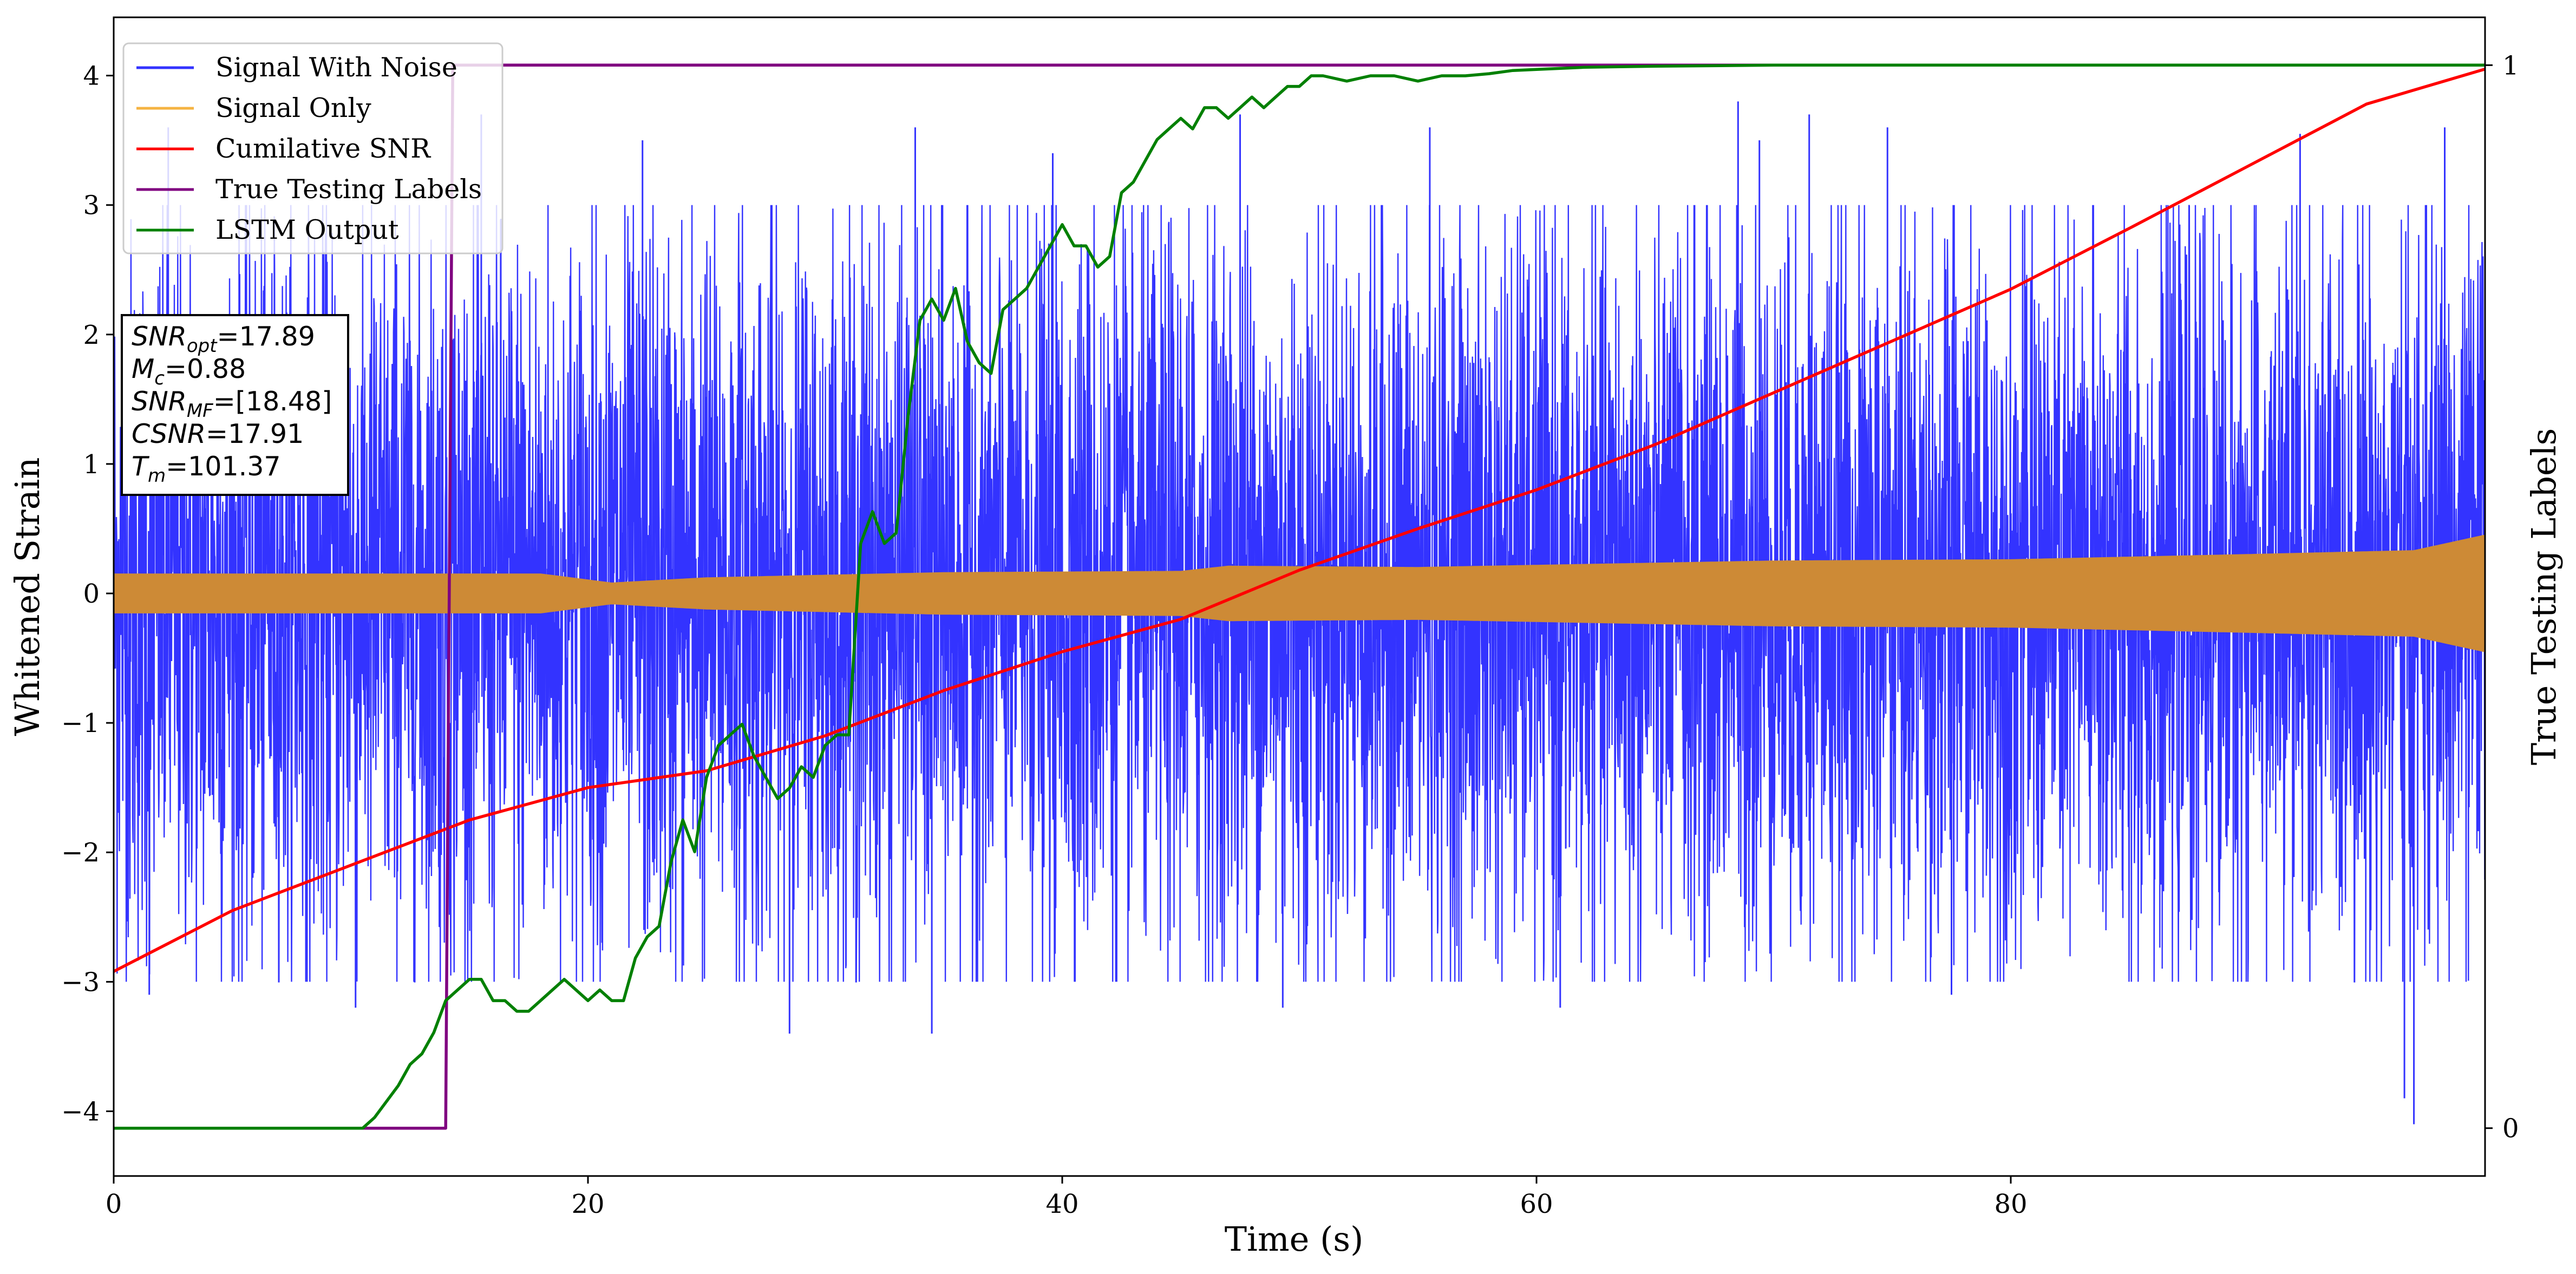  Describe the element at coordinates (1061, 1204) in the screenshot. I see `x-tick-label-40: 40` at that location.